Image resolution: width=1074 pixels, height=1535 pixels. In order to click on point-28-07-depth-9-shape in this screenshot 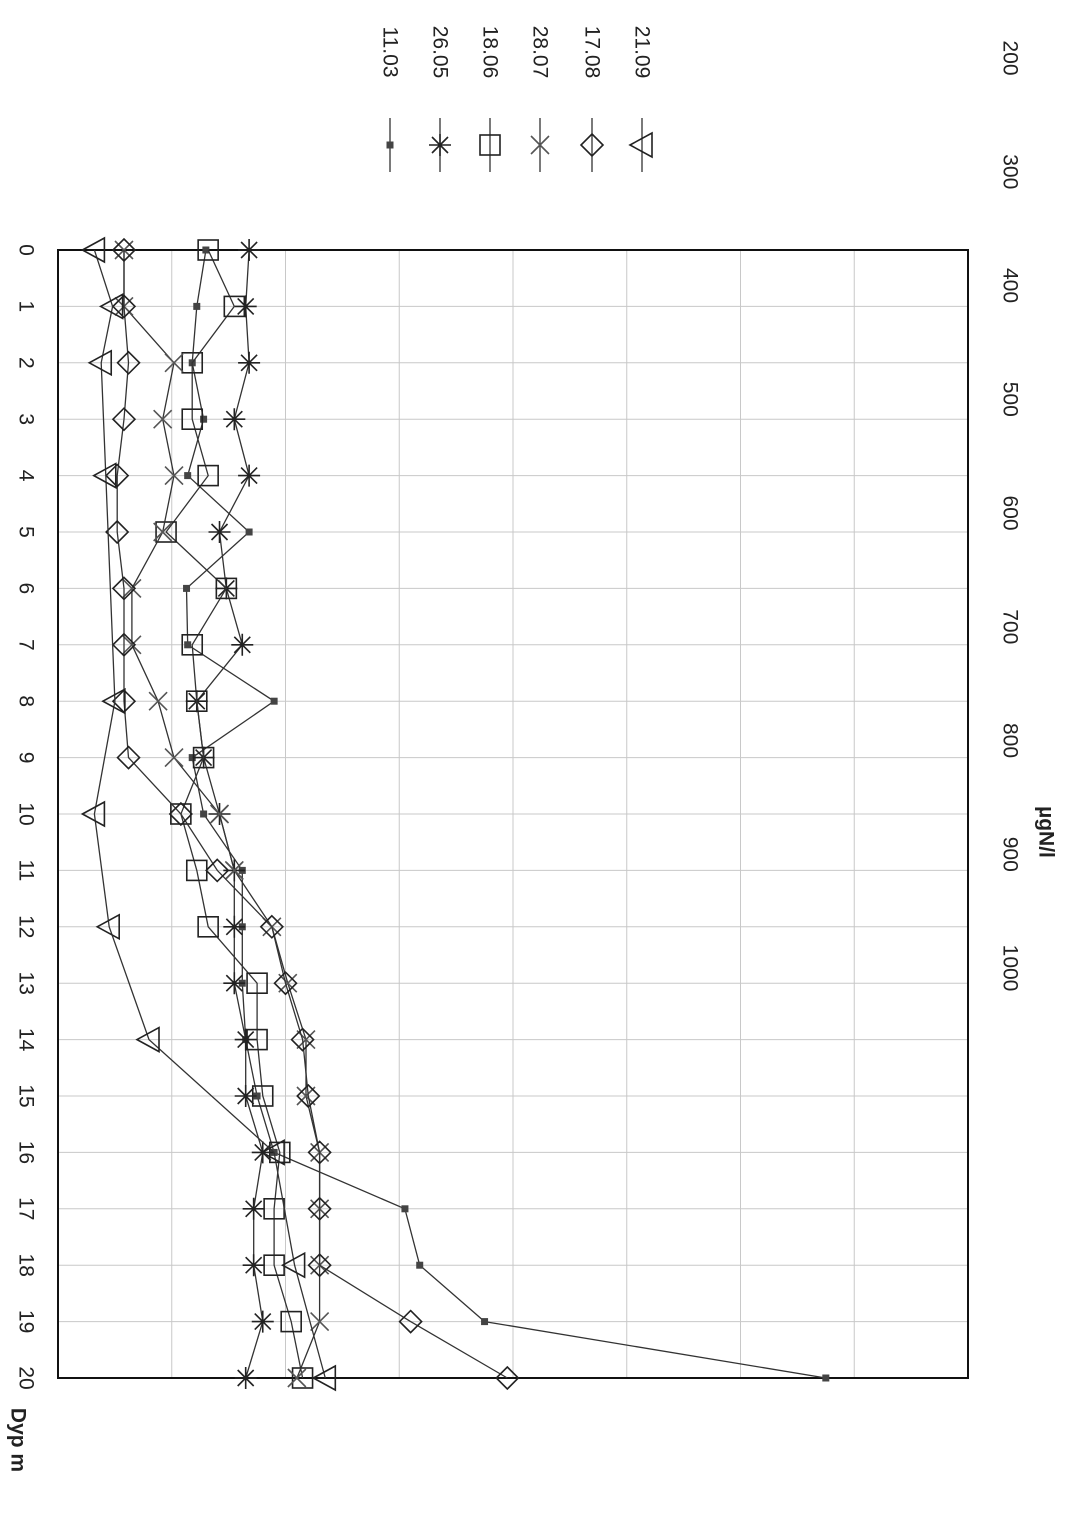, I will do `click(174, 758)`.